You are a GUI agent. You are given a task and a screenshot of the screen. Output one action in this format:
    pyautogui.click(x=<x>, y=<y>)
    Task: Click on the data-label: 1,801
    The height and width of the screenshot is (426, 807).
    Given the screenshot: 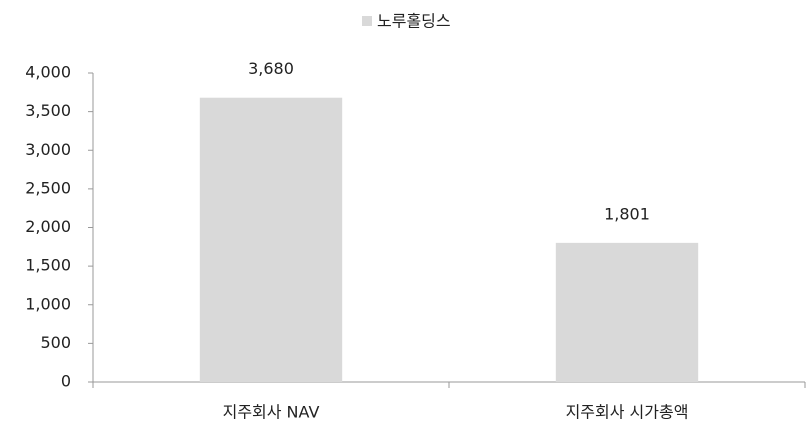 What is the action you would take?
    pyautogui.click(x=627, y=213)
    